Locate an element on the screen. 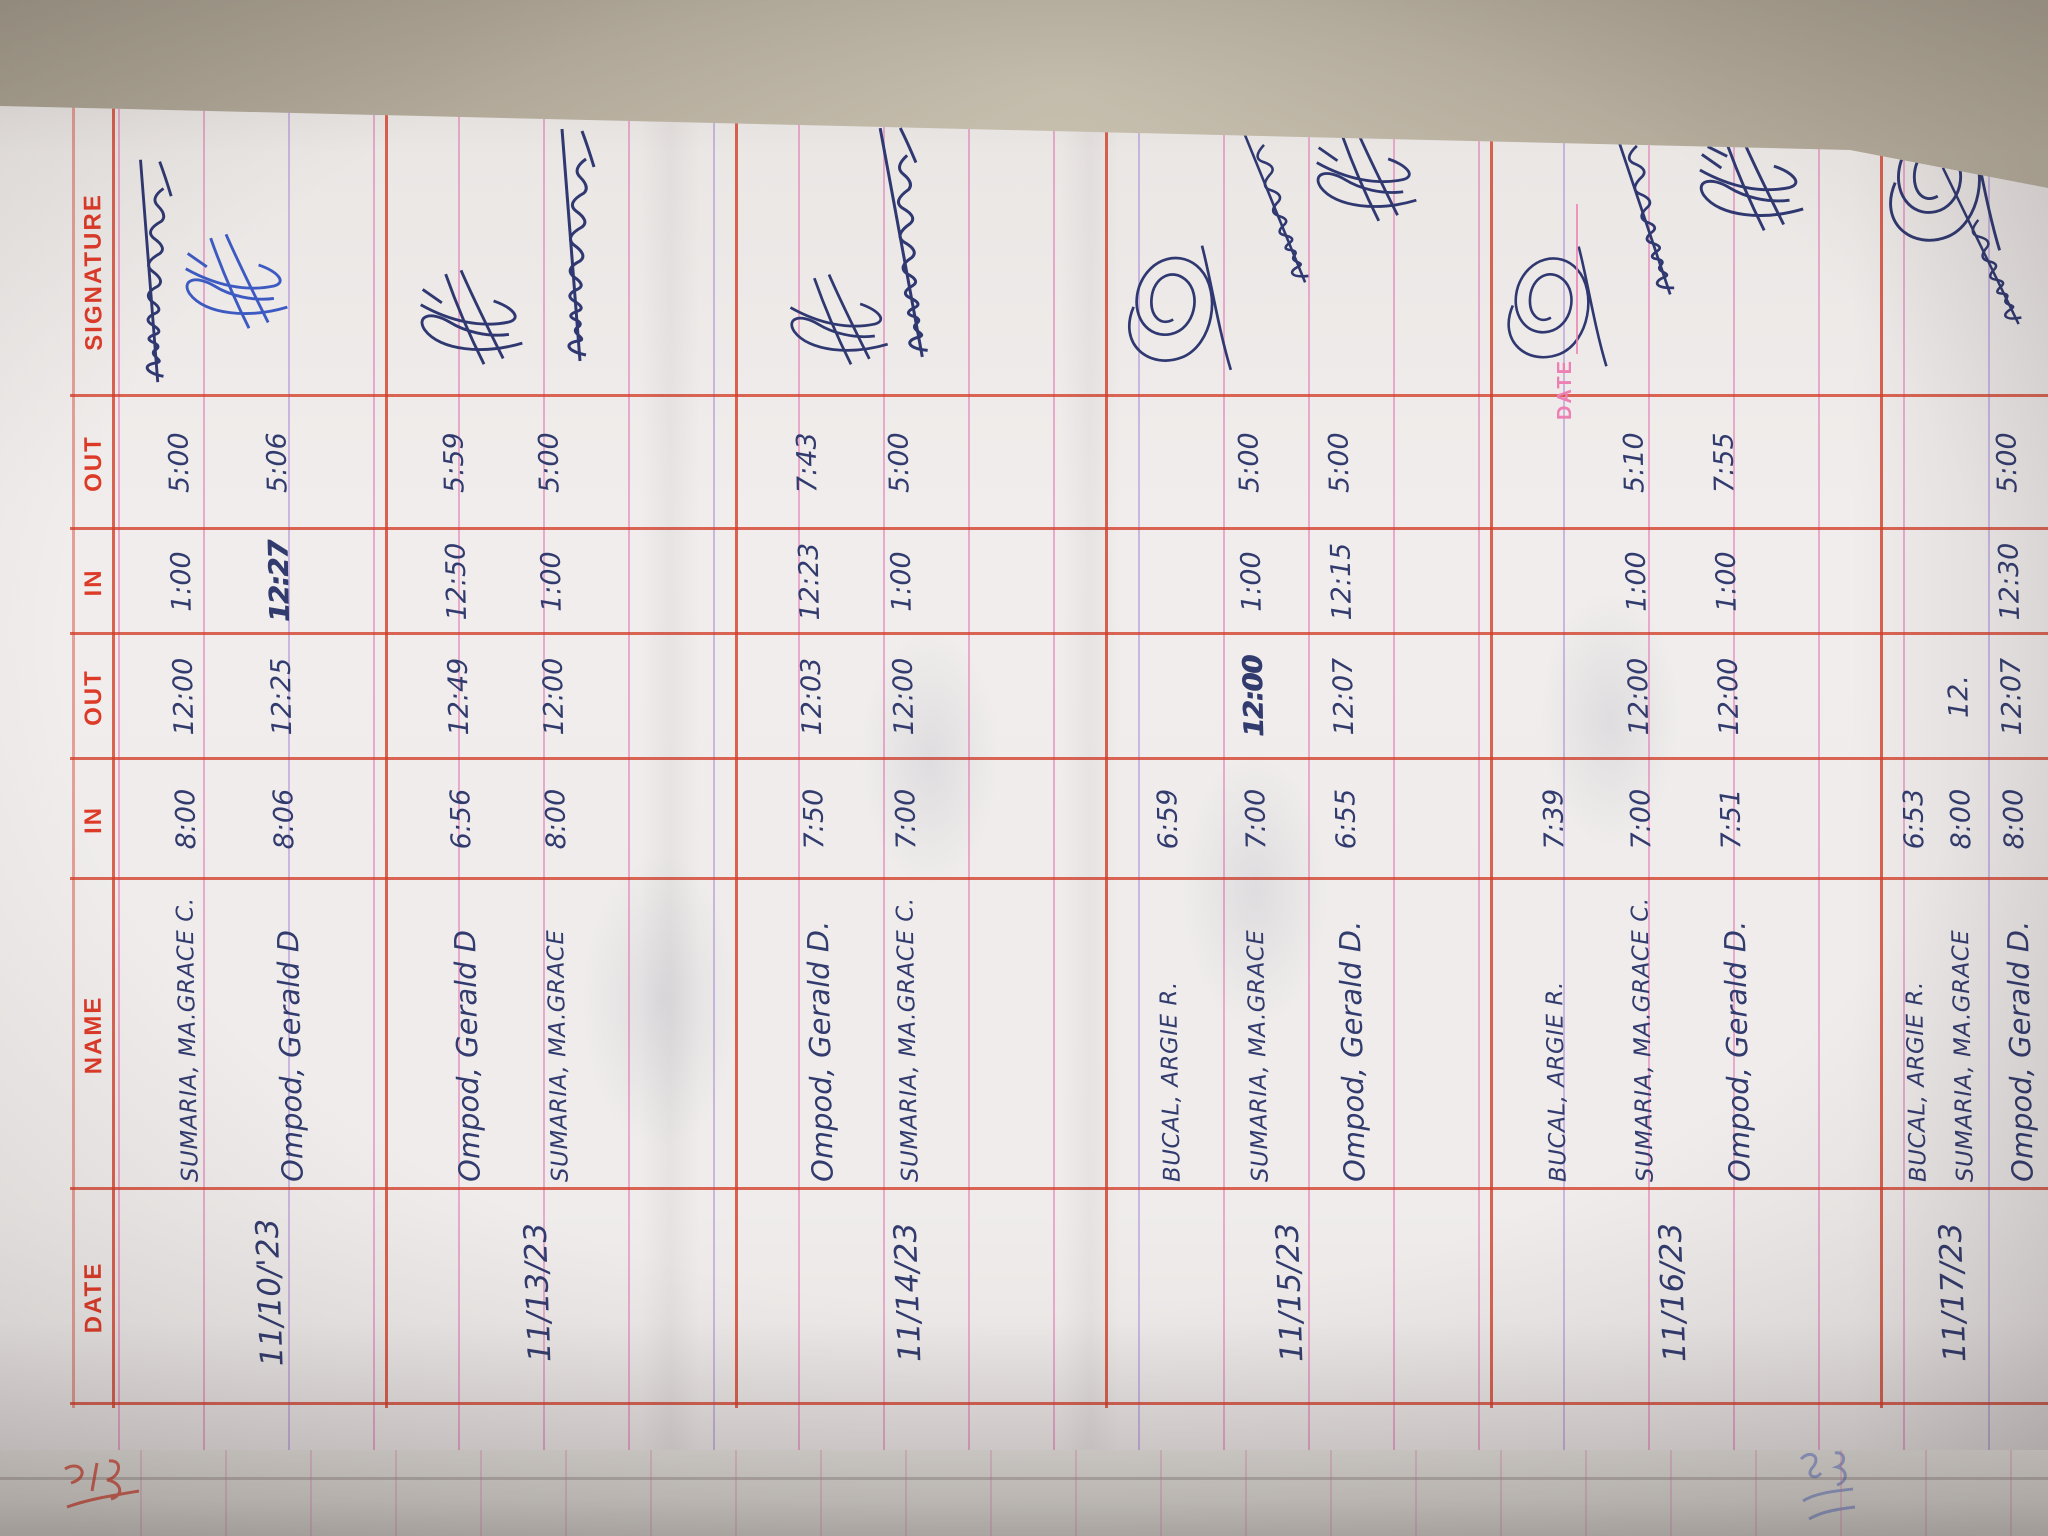 This screenshot has height=1536, width=2048. time-out-pm: 7:55 is located at coordinates (1724, 463).